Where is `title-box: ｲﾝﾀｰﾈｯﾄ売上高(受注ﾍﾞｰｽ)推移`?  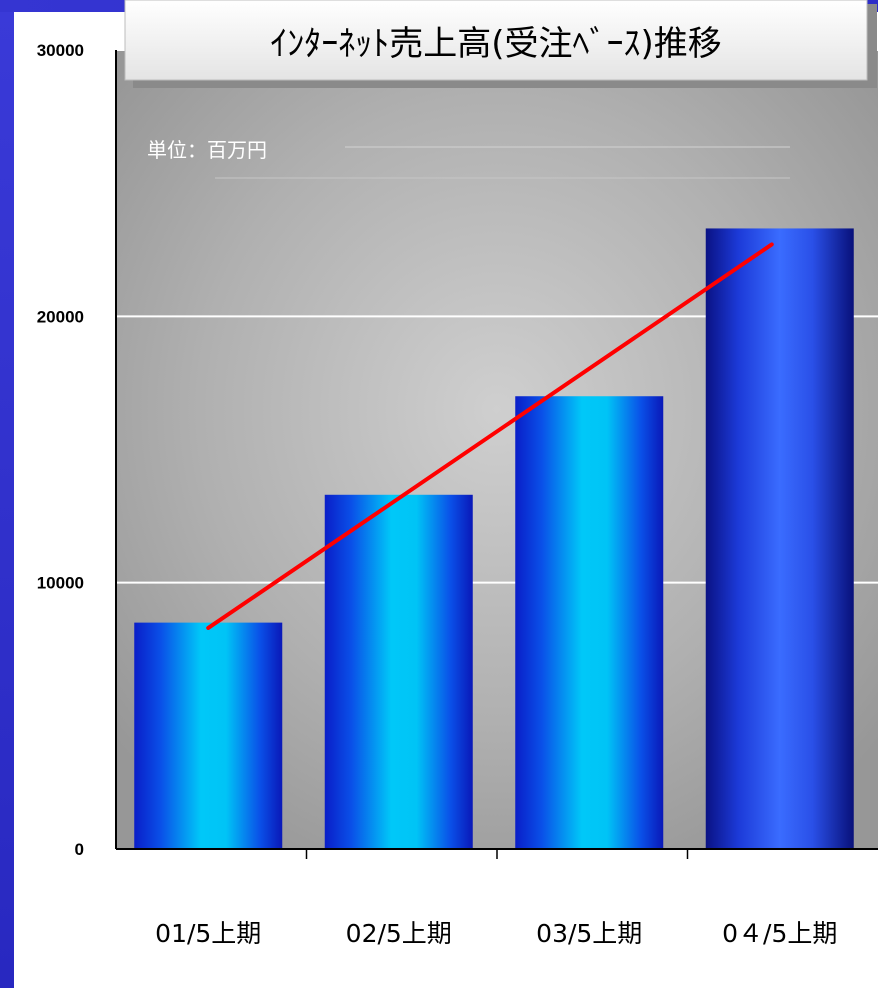 title-box: ｲﾝﾀｰﾈｯﾄ売上高(受注ﾍﾞｰｽ)推移 is located at coordinates (500, 44).